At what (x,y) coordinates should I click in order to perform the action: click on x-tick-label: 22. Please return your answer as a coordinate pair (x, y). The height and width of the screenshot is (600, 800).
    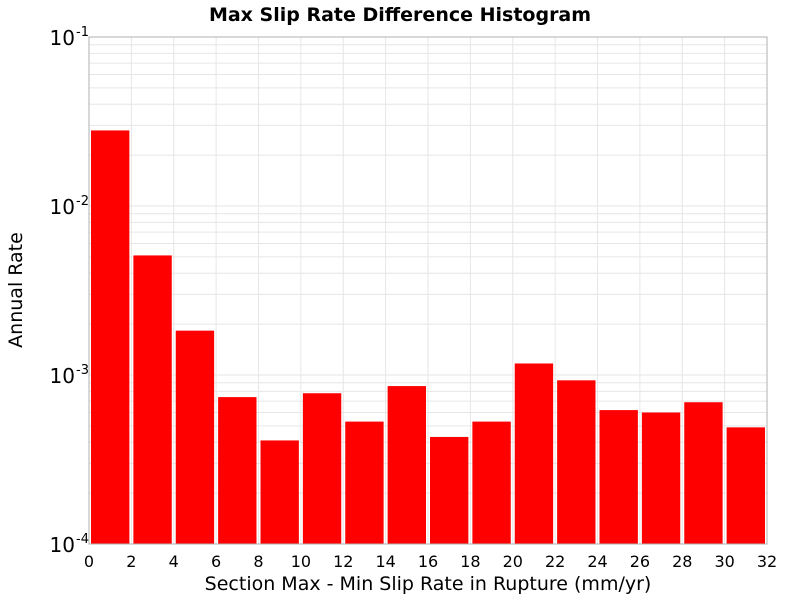
    Looking at the image, I should click on (555, 561).